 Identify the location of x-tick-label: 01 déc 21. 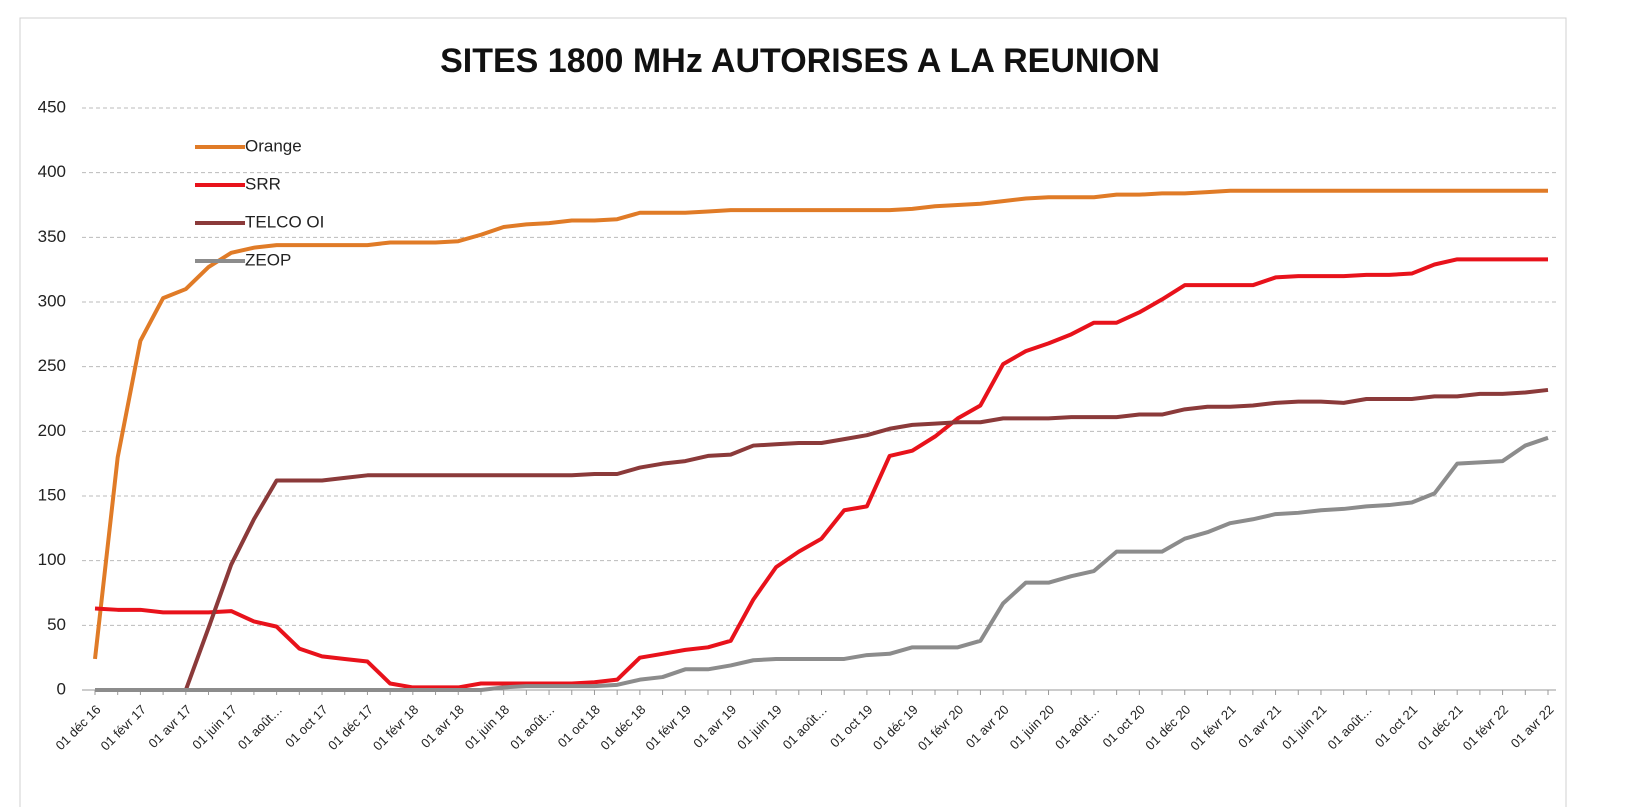
(1440, 727).